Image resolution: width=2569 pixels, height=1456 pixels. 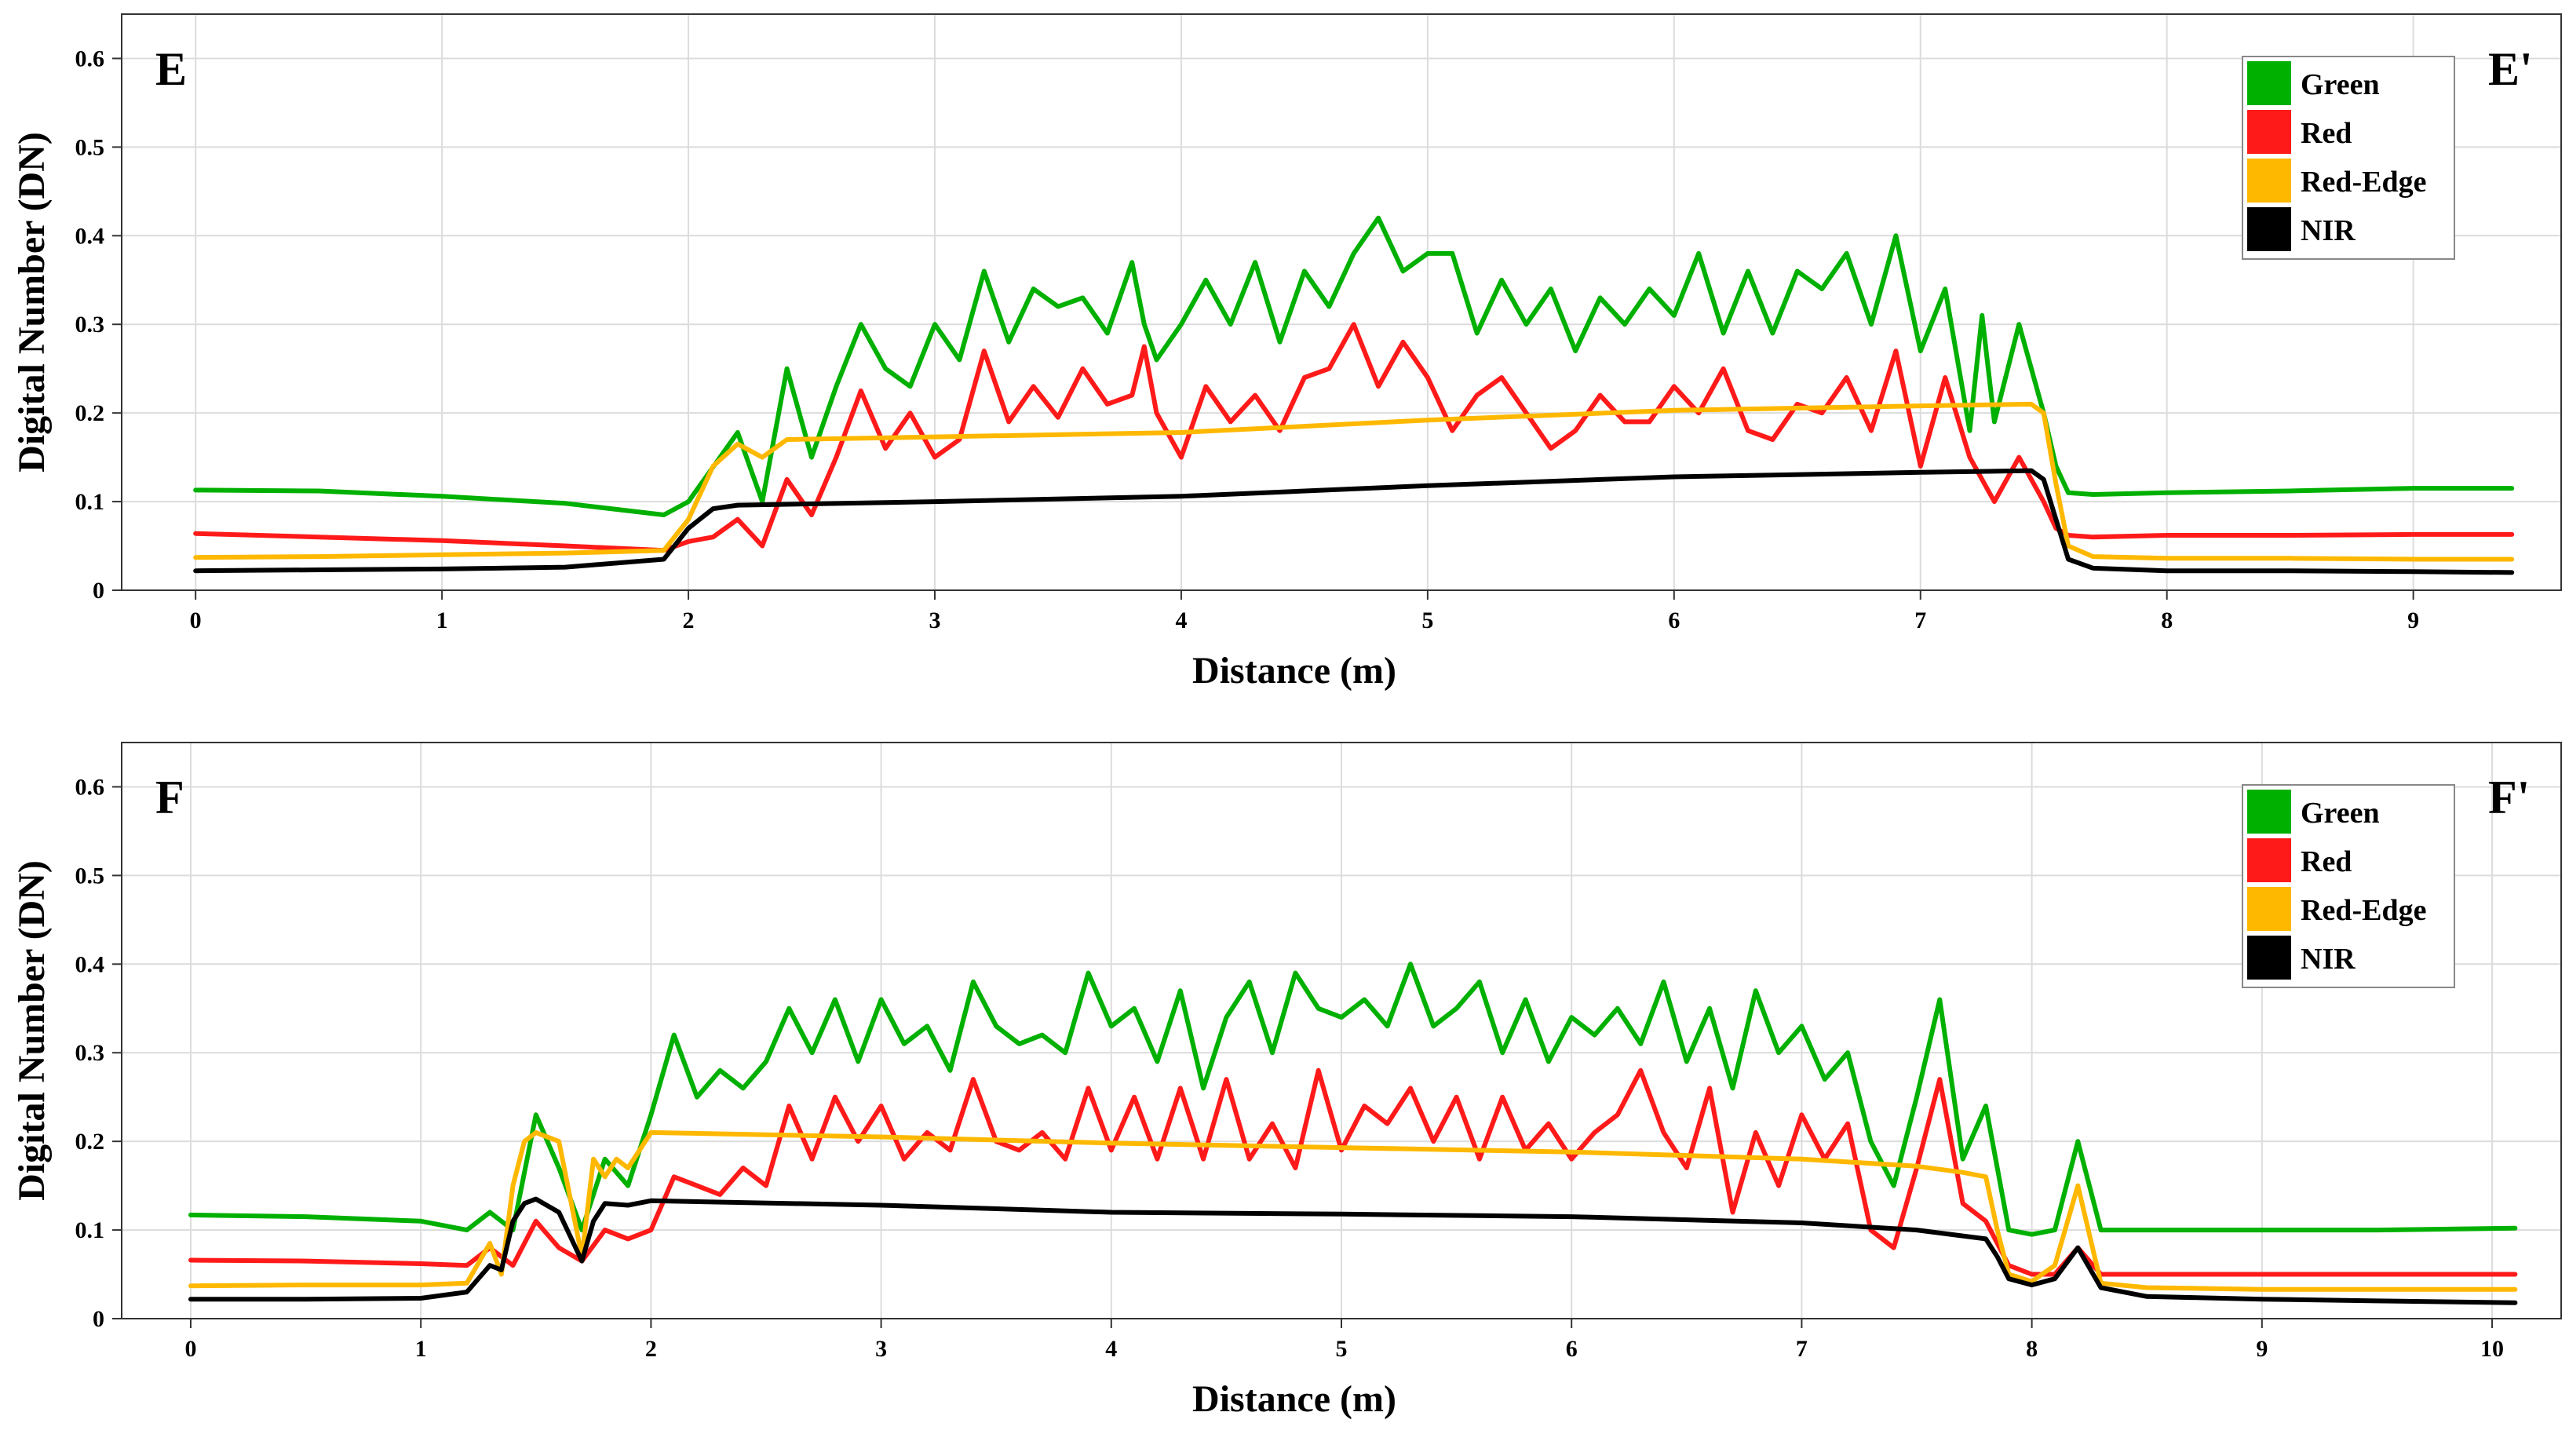 I want to click on panel-label-left: E, so click(x=171, y=69).